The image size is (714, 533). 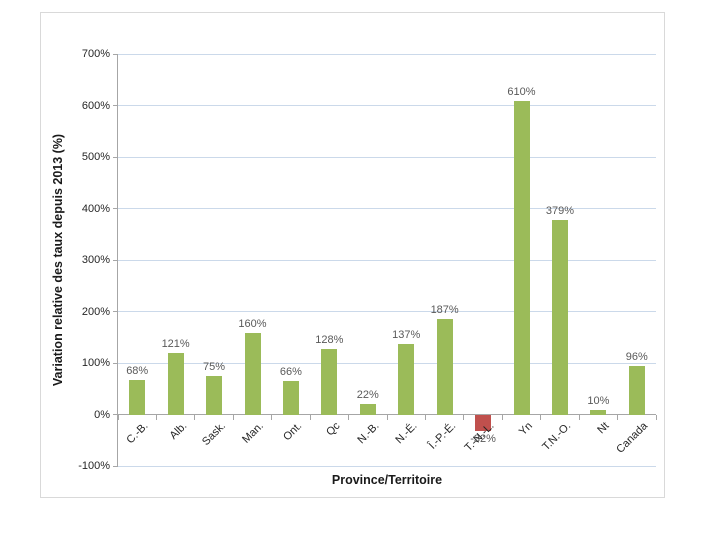 I want to click on category-tick-label: Nt, so click(x=603, y=428).